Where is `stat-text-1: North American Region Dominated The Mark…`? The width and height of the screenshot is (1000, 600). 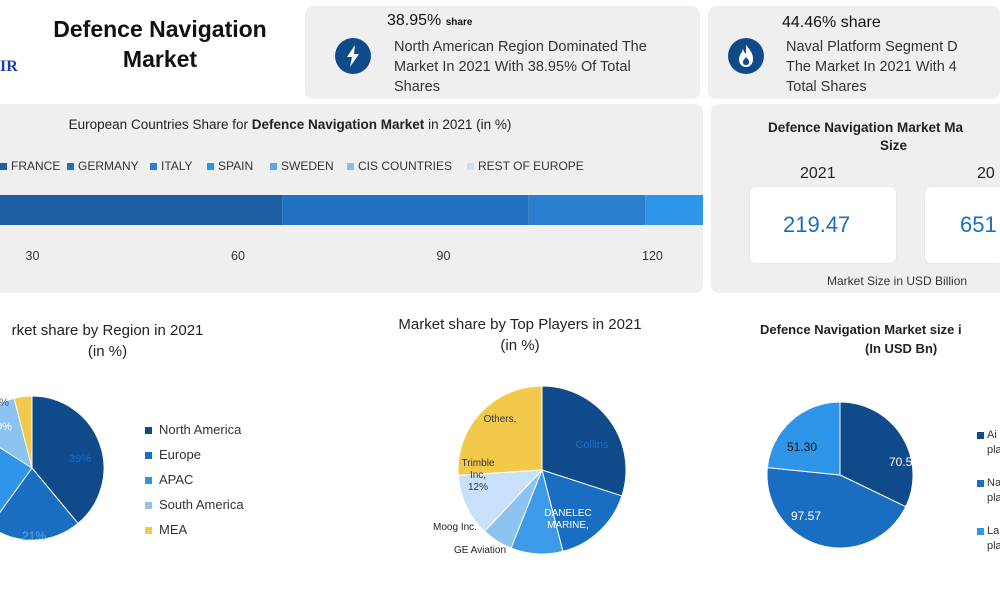
stat-text-1: North American Region Dominated The Mark… is located at coordinates (544, 67).